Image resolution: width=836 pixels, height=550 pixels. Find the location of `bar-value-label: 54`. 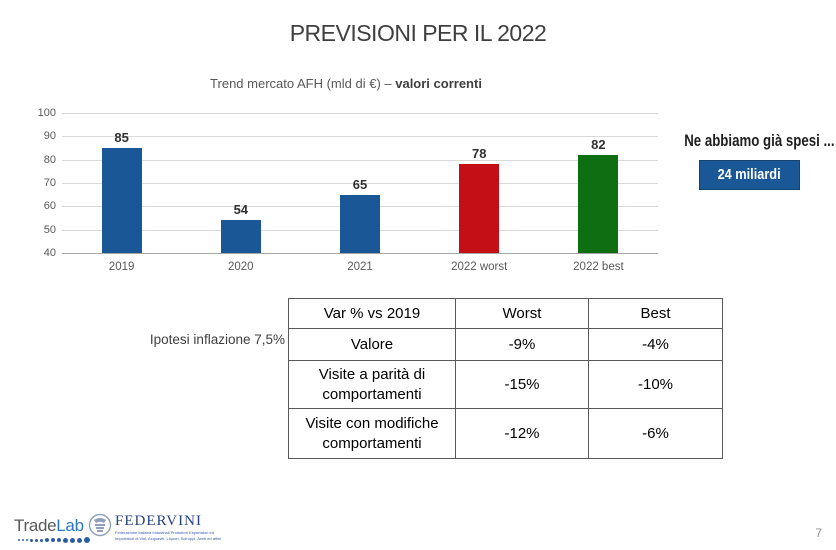

bar-value-label: 54 is located at coordinates (241, 210).